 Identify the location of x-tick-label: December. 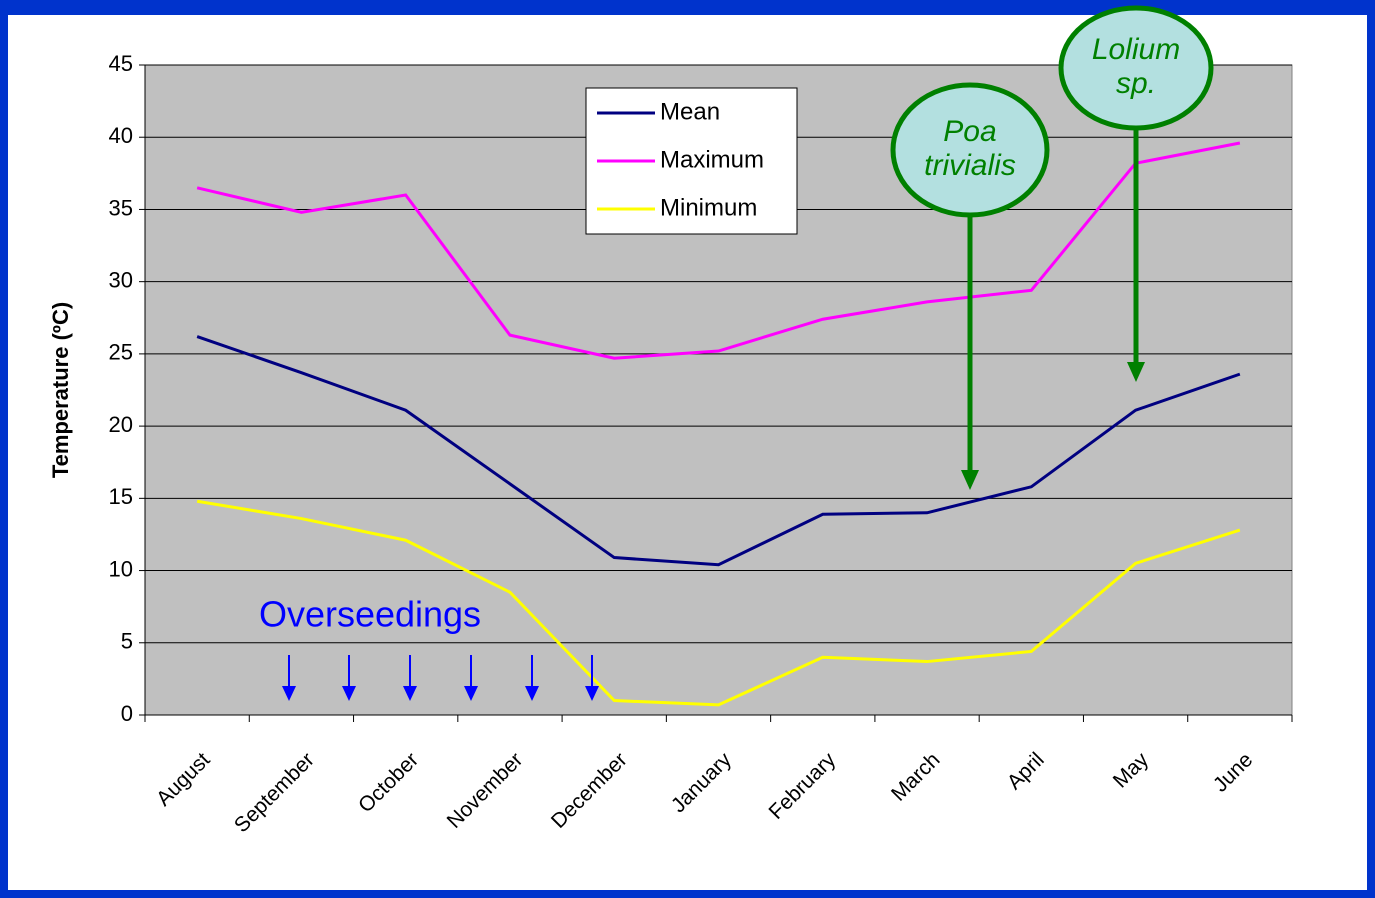
(589, 790).